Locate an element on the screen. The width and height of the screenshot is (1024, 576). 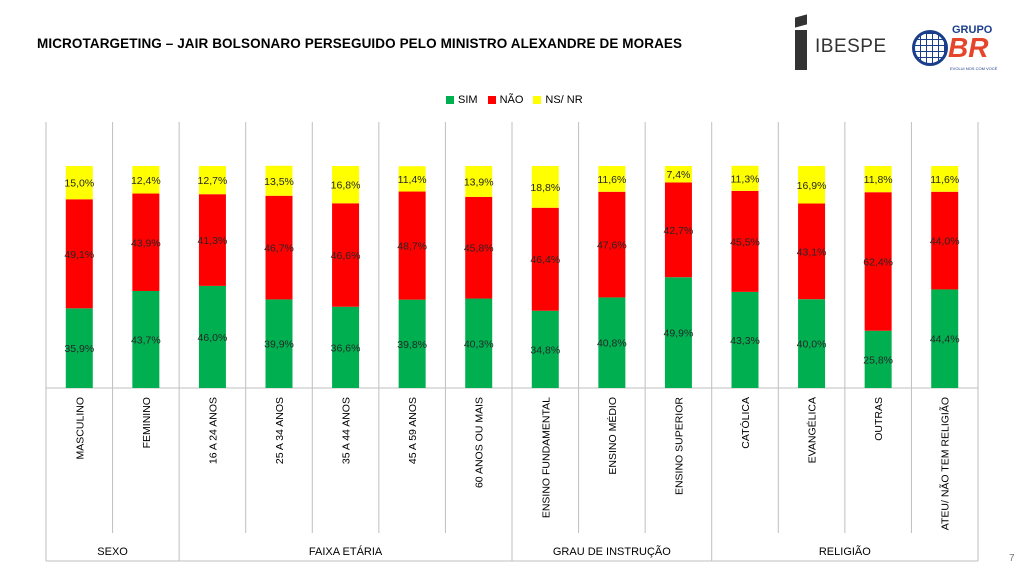
data-label-sim: 35,9% is located at coordinates (79, 349).